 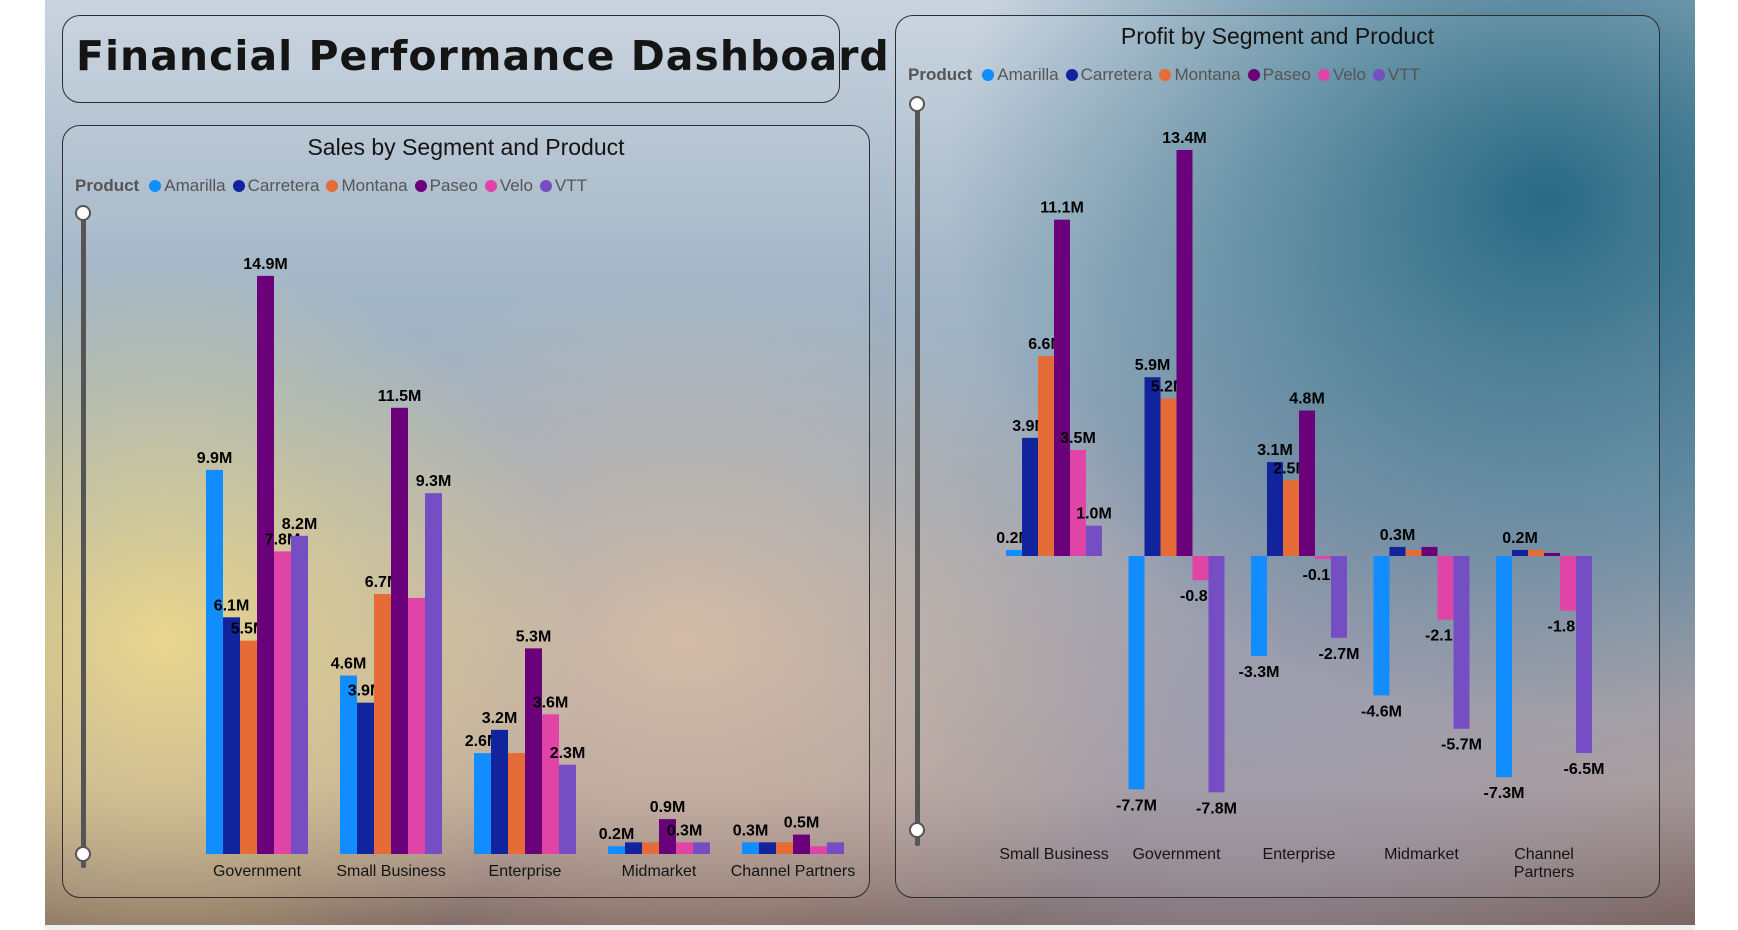 I want to click on sales-chart-title: Sales by Segment and Product, so click(x=466, y=147).